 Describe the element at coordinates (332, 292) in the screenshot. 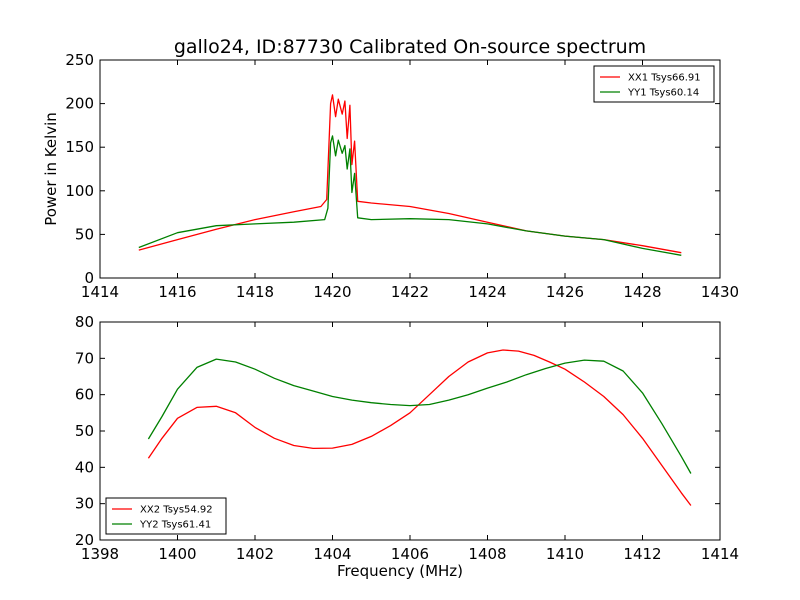

I see `x-tick-label: 1420` at that location.